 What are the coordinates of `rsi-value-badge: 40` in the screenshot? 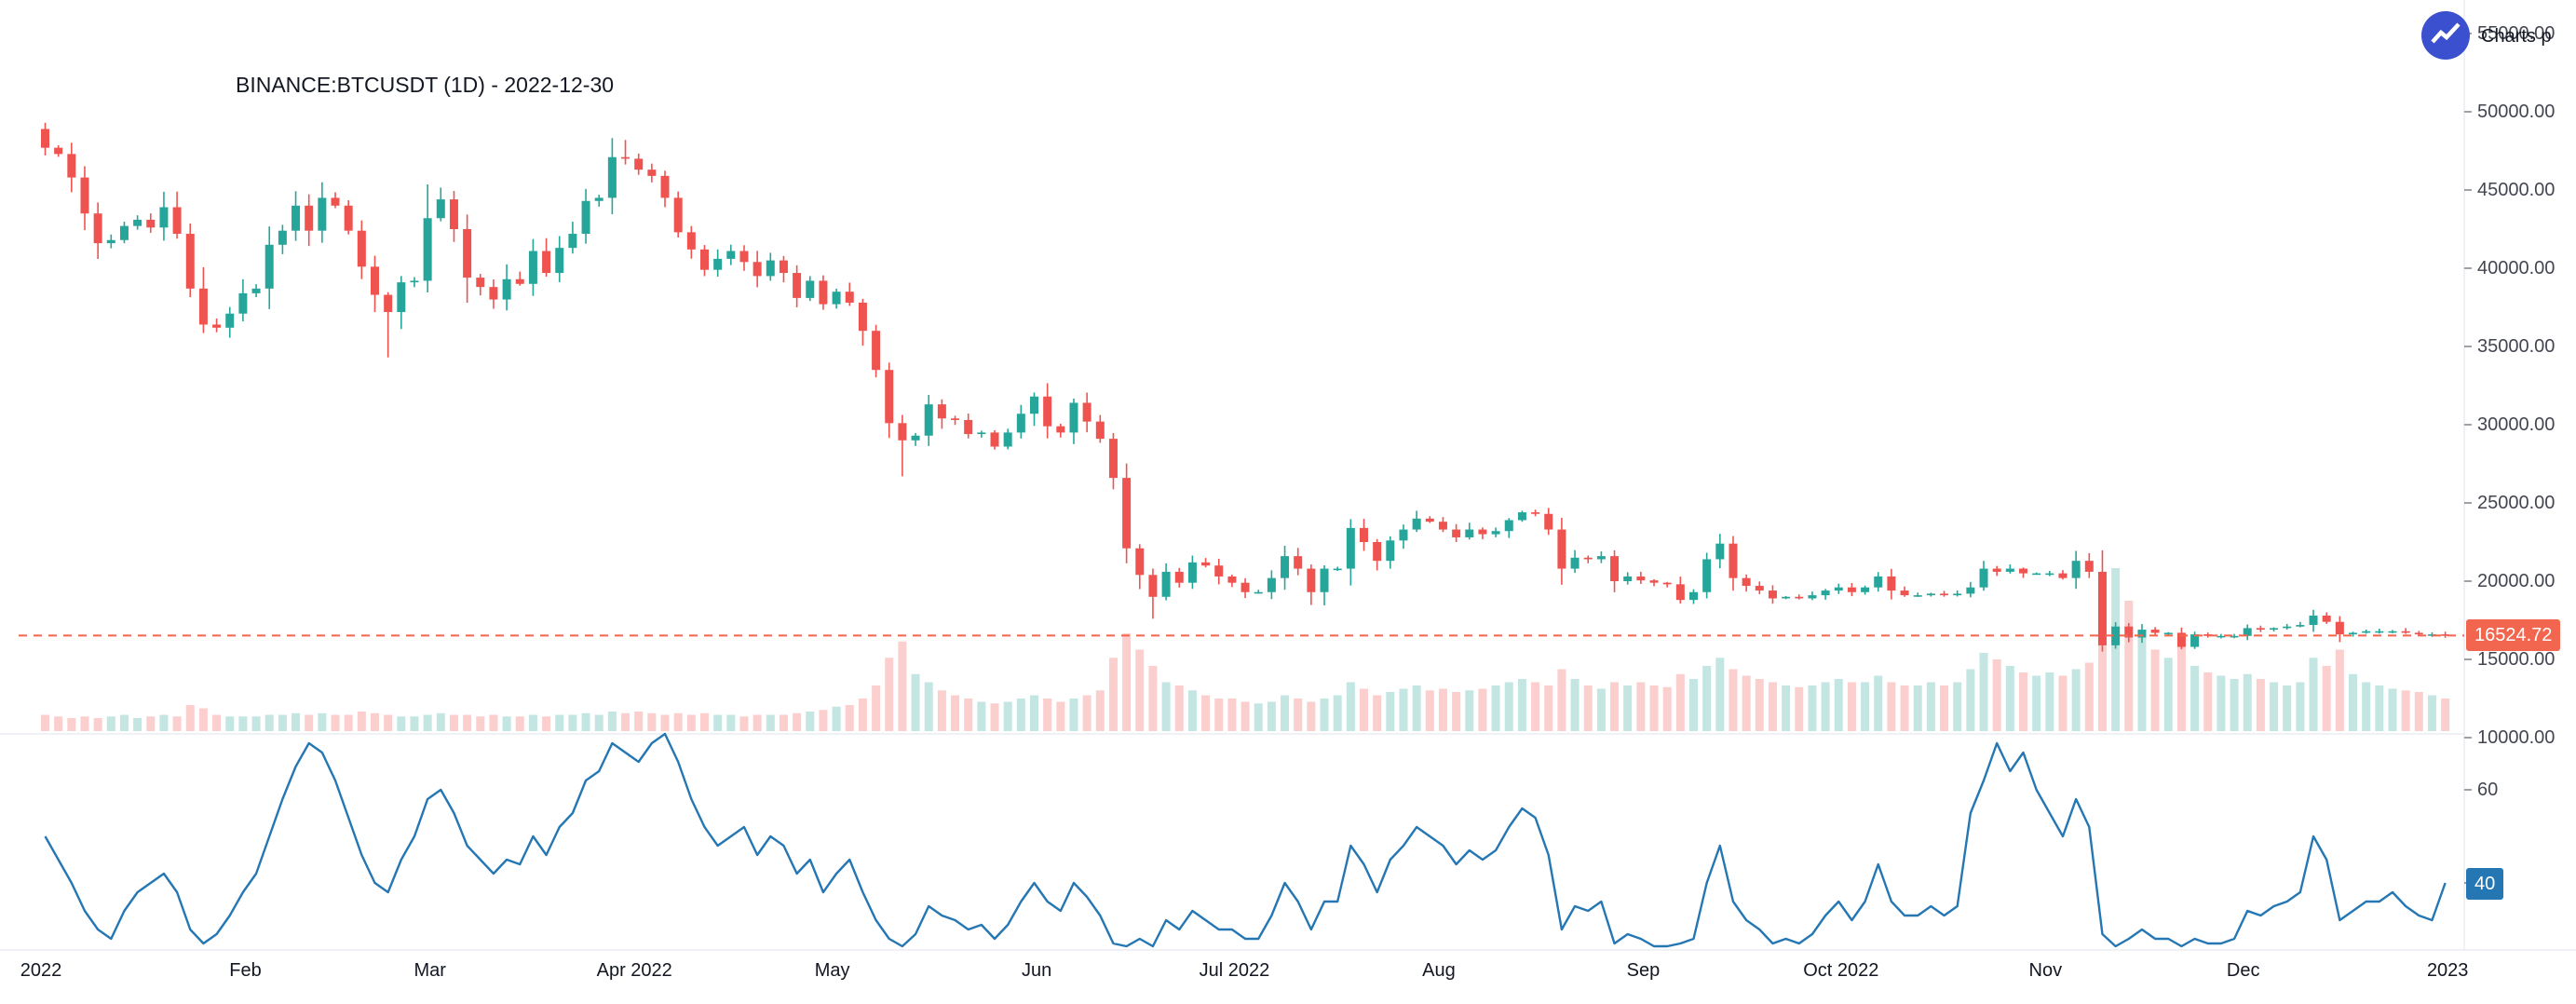 It's located at (2485, 884).